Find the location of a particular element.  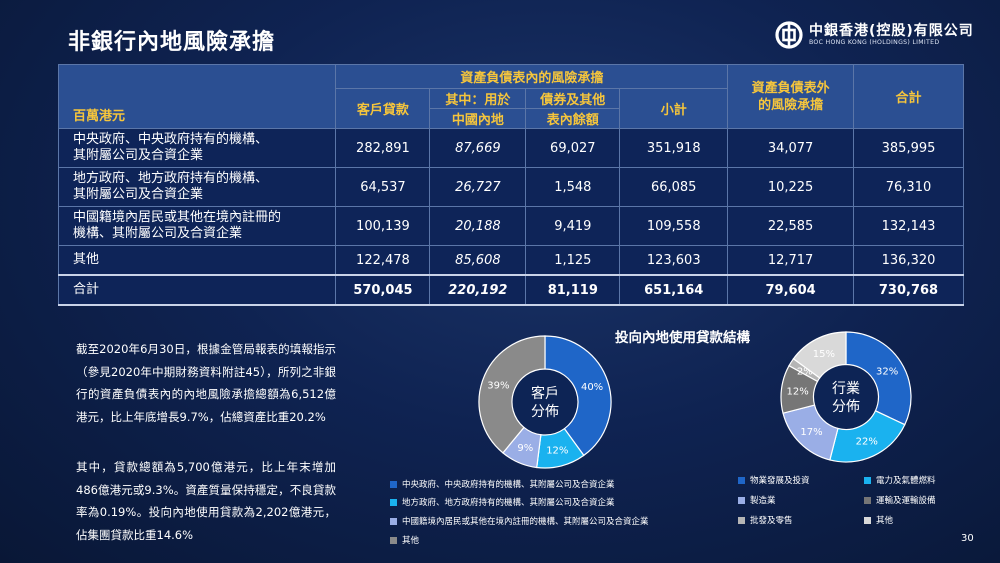

row-label: 中國籍境內居民或其他在境內註冊的 機構、其附屬公司及合資企業 is located at coordinates (197, 226).